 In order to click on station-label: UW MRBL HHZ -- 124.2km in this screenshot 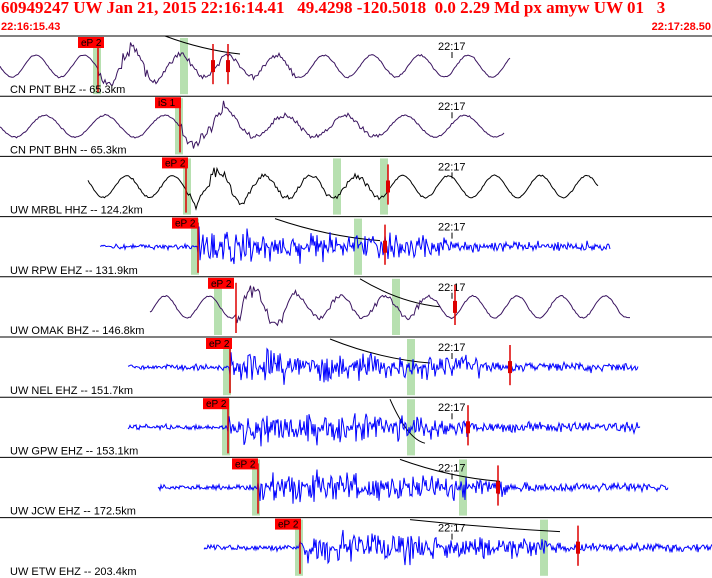, I will do `click(76, 211)`.